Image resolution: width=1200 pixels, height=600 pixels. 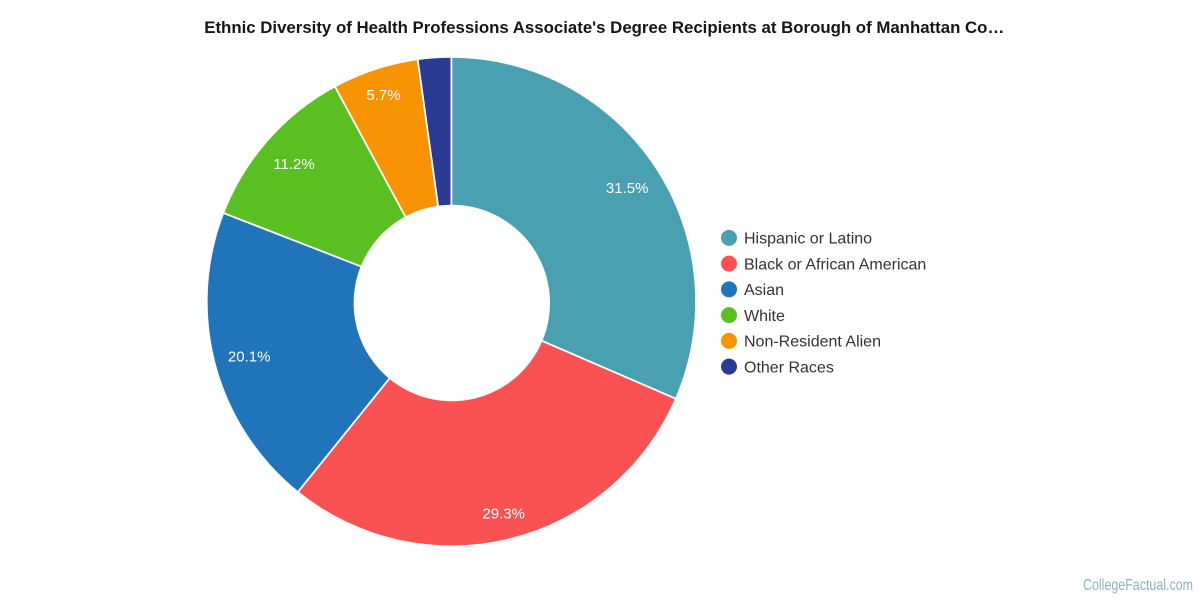 What do you see at coordinates (293, 164) in the screenshot?
I see `svg-text: 11.2%` at bounding box center [293, 164].